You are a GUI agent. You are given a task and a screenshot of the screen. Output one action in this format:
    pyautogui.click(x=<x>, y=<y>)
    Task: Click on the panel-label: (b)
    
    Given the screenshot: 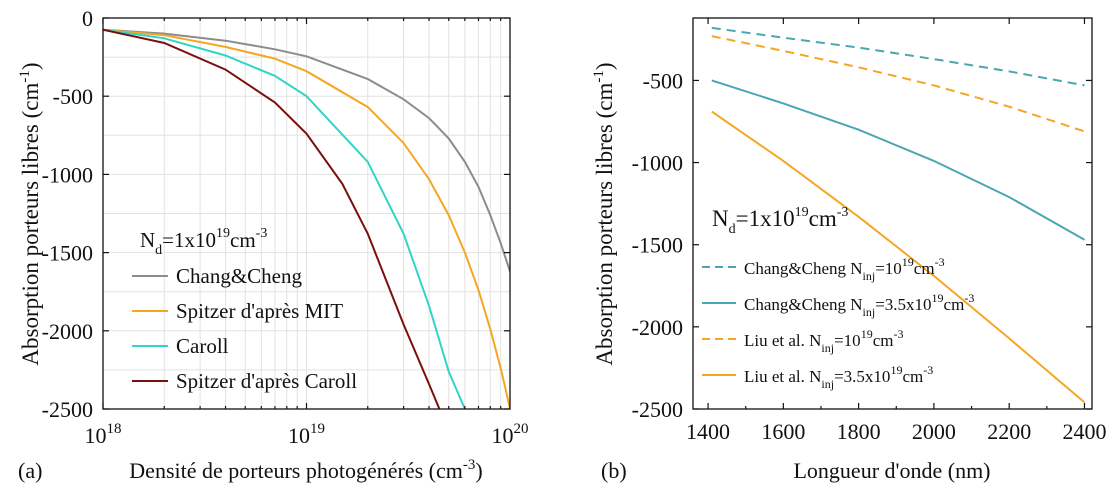 What is the action you would take?
    pyautogui.click(x=614, y=470)
    